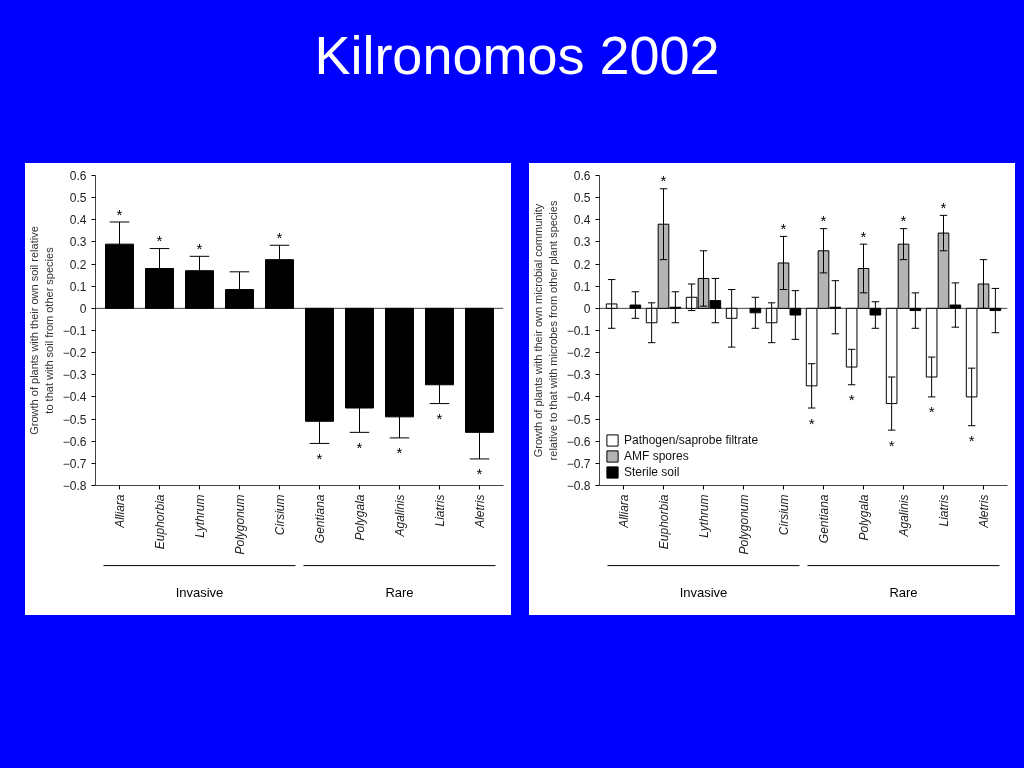 The width and height of the screenshot is (1024, 768). I want to click on legend-label: AMF spores, so click(656, 456).